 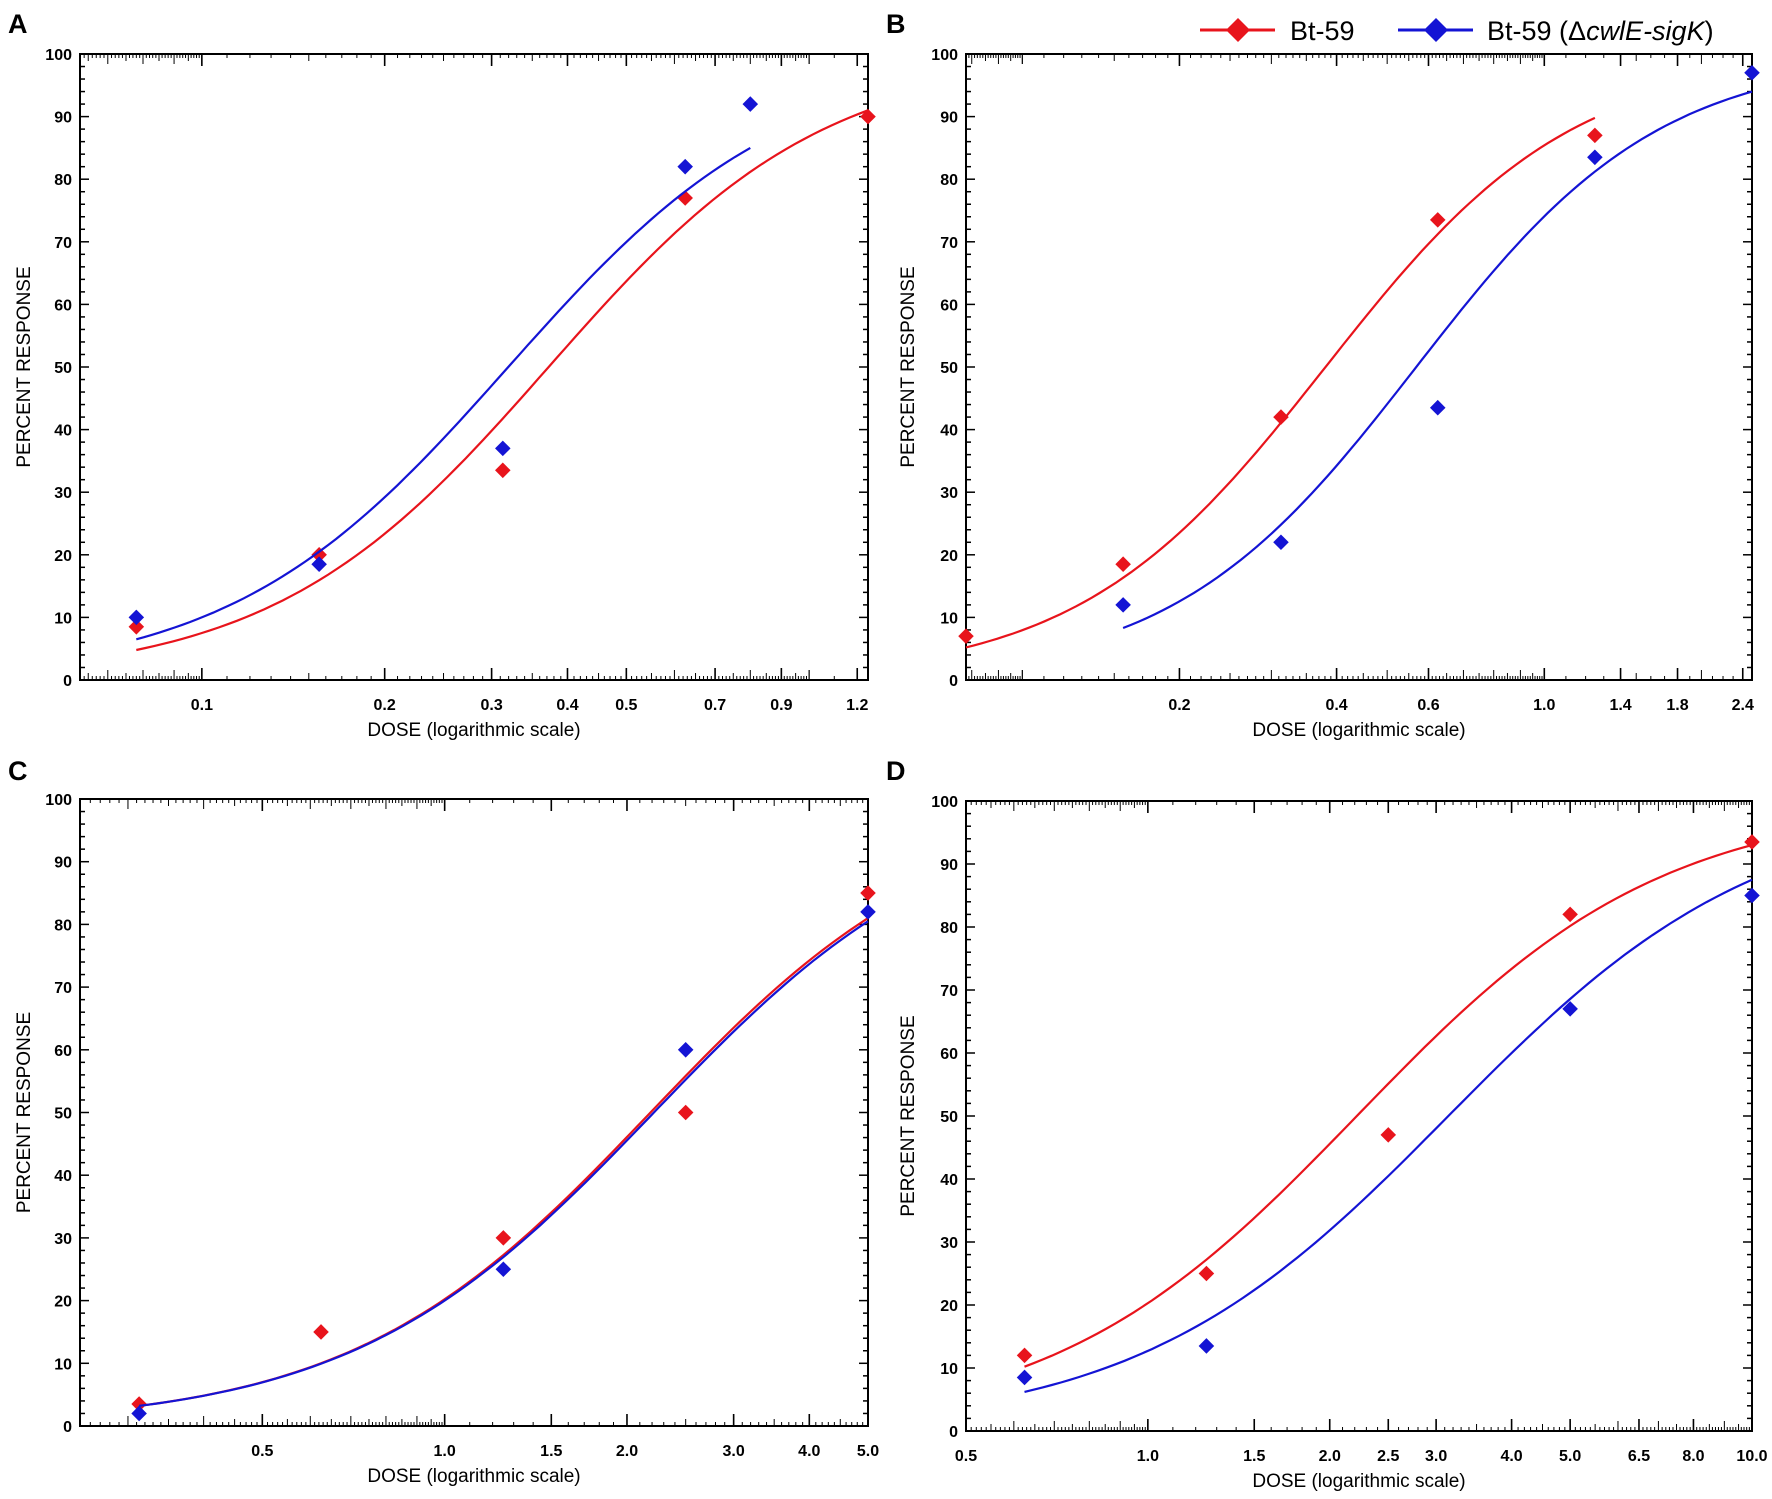 What do you see at coordinates (715, 705) in the screenshot?
I see `x-tick-label: 0.7` at bounding box center [715, 705].